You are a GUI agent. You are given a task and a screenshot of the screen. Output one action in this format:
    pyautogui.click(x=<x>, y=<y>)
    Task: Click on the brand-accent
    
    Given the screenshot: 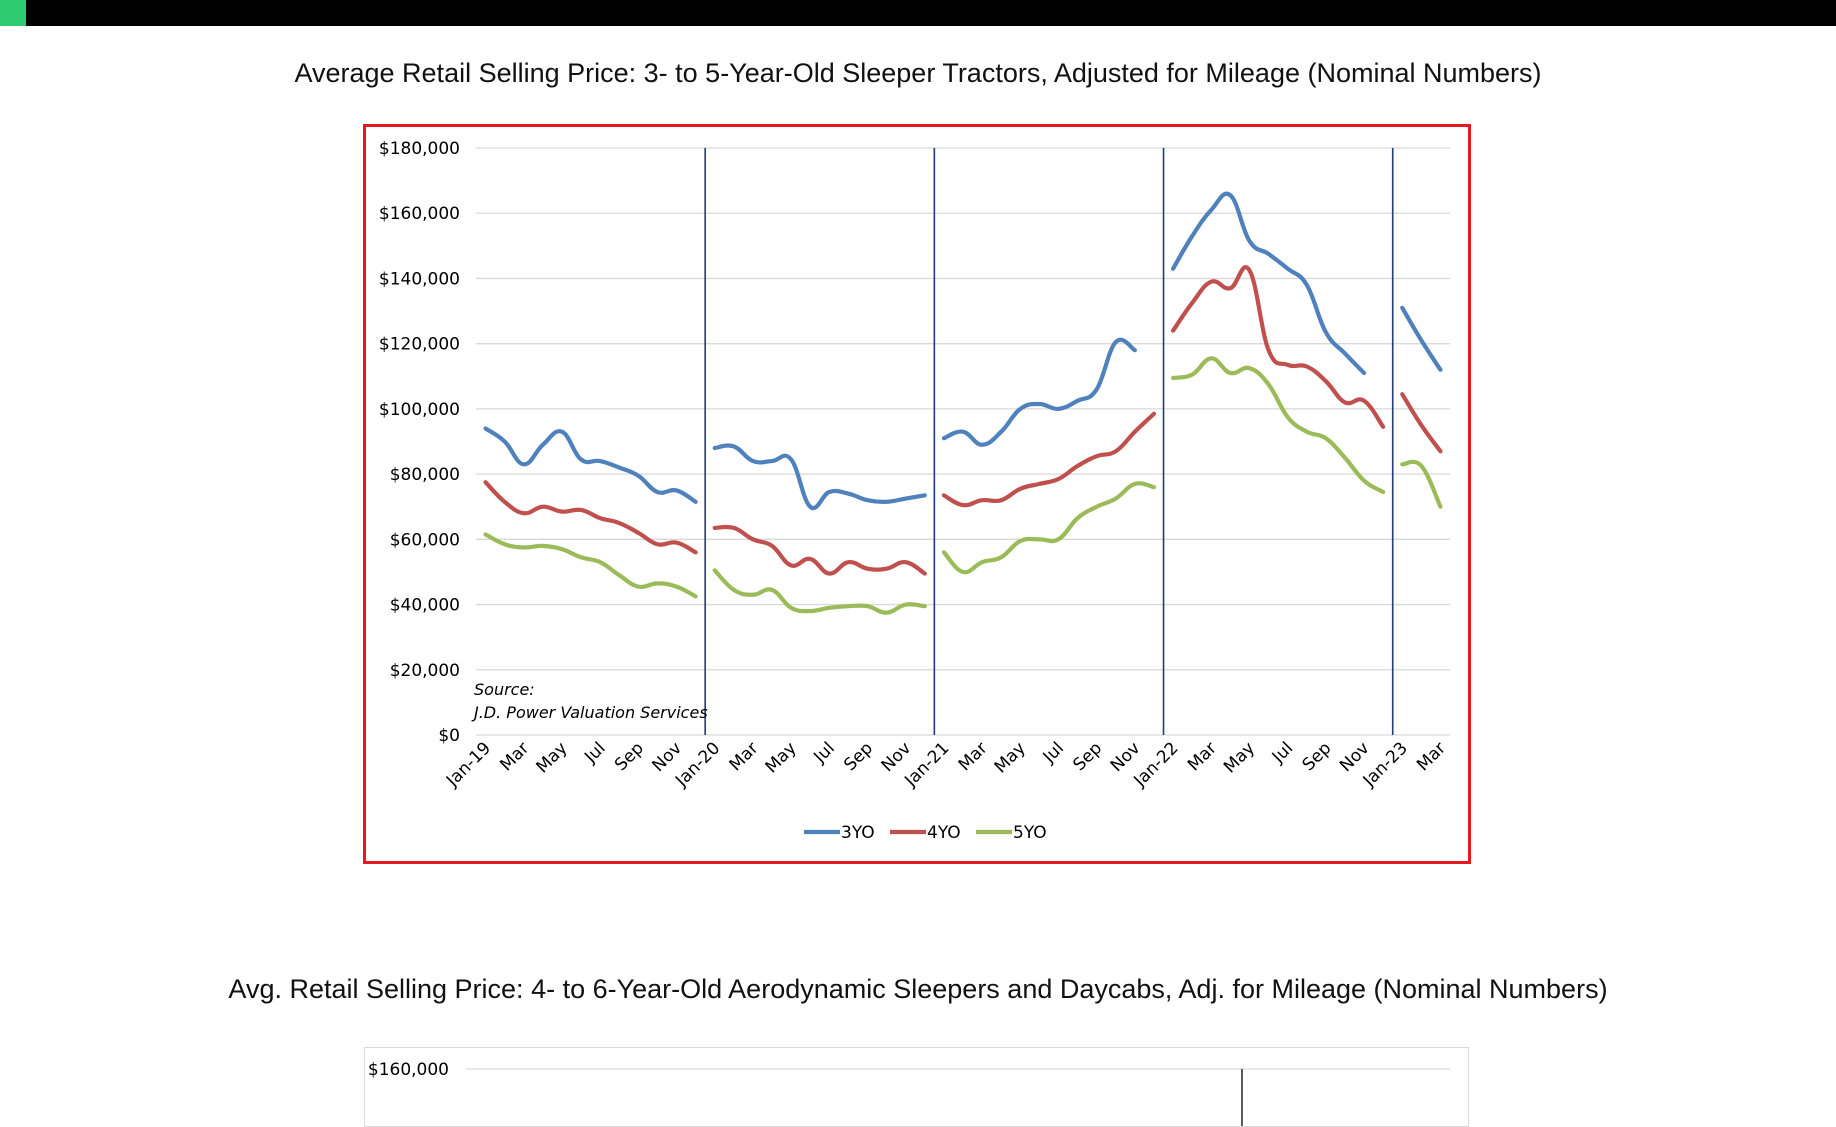 What is the action you would take?
    pyautogui.click(x=13, y=13)
    